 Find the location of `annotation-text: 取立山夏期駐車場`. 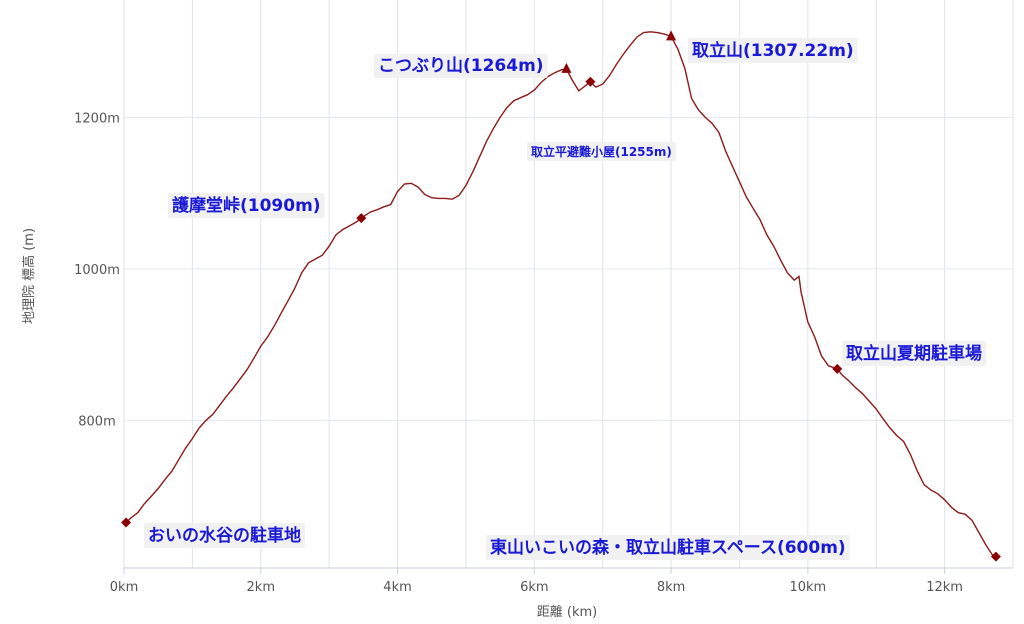

annotation-text: 取立山夏期駐車場 is located at coordinates (914, 353).